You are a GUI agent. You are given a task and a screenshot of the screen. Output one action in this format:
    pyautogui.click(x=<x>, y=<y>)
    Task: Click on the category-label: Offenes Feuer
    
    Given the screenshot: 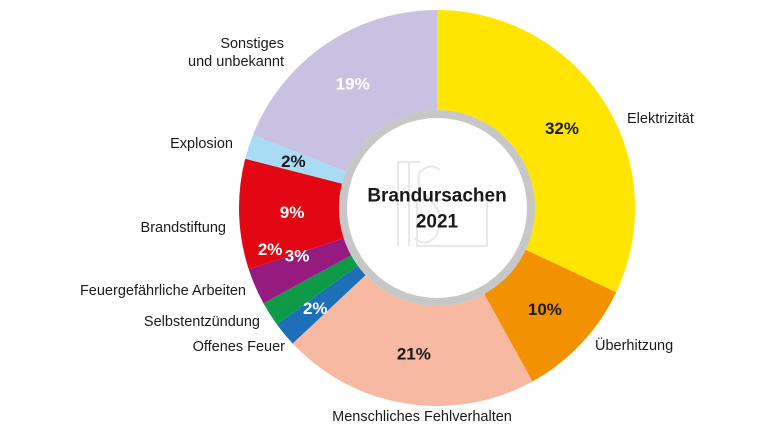 What is the action you would take?
    pyautogui.click(x=239, y=347)
    